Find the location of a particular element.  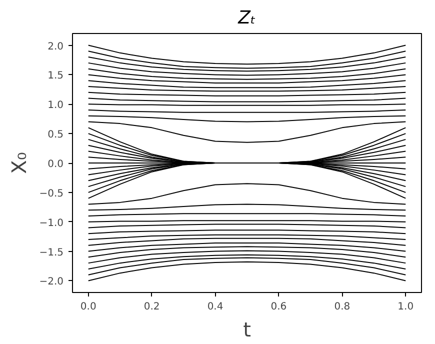

y-tick-label: −1.0 is located at coordinates (51, 223).